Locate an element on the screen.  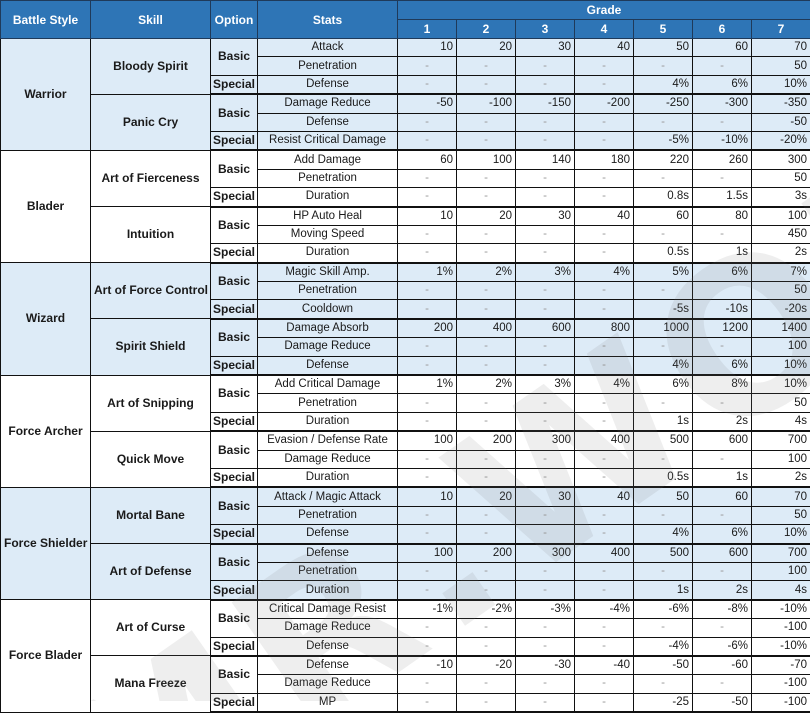
grade-value-cell: -4% is located at coordinates (604, 609).